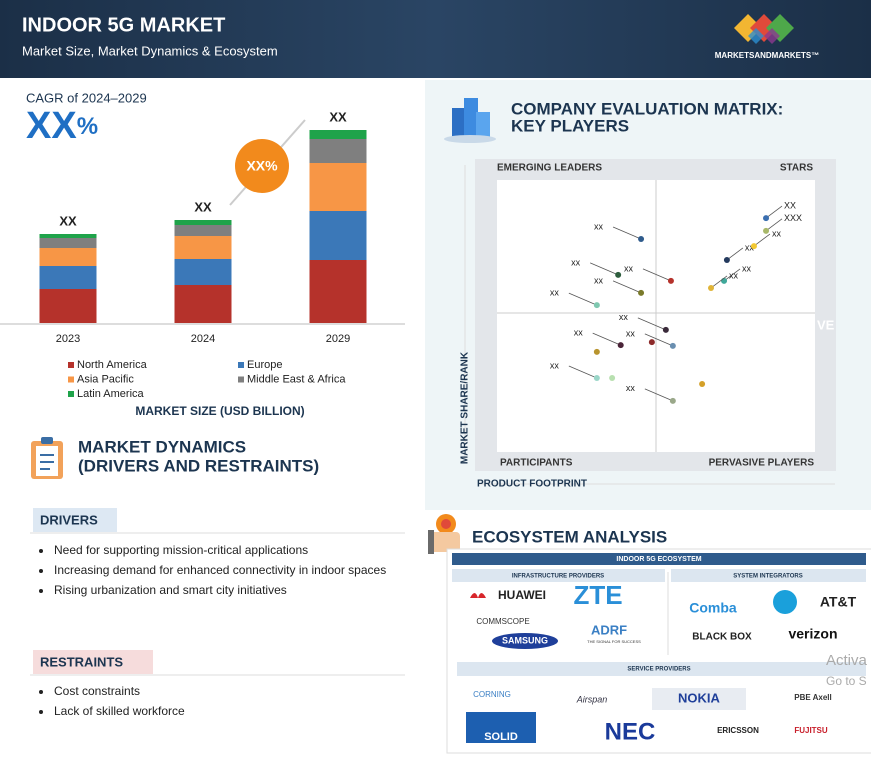 The height and width of the screenshot is (764, 871). Describe the element at coordinates (62, 126) in the screenshot. I see `cagr-value: XX%` at that location.